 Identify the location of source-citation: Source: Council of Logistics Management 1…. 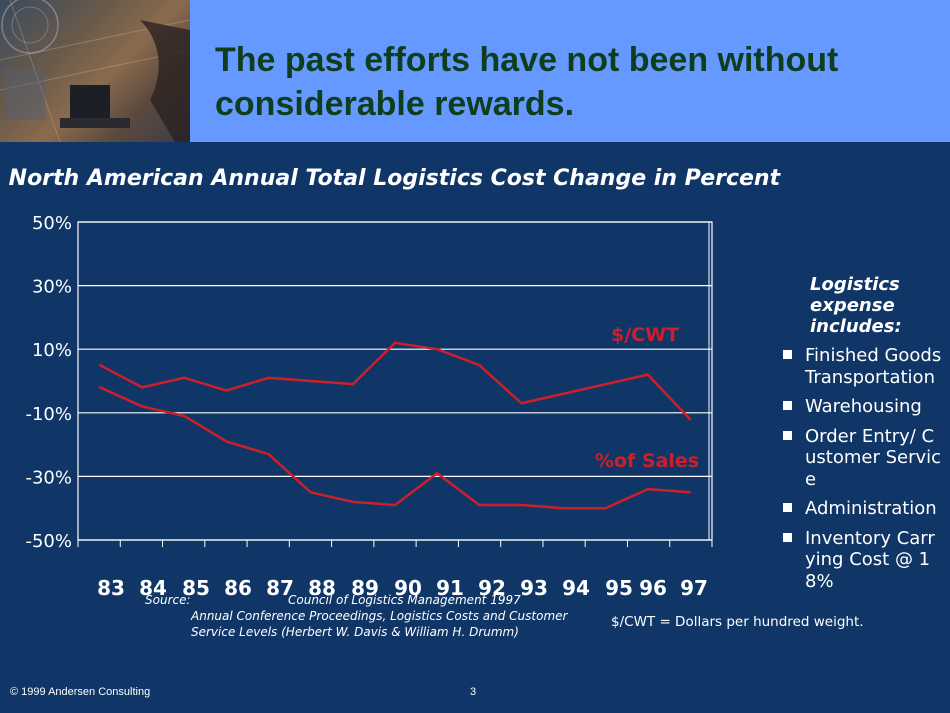
(360, 616).